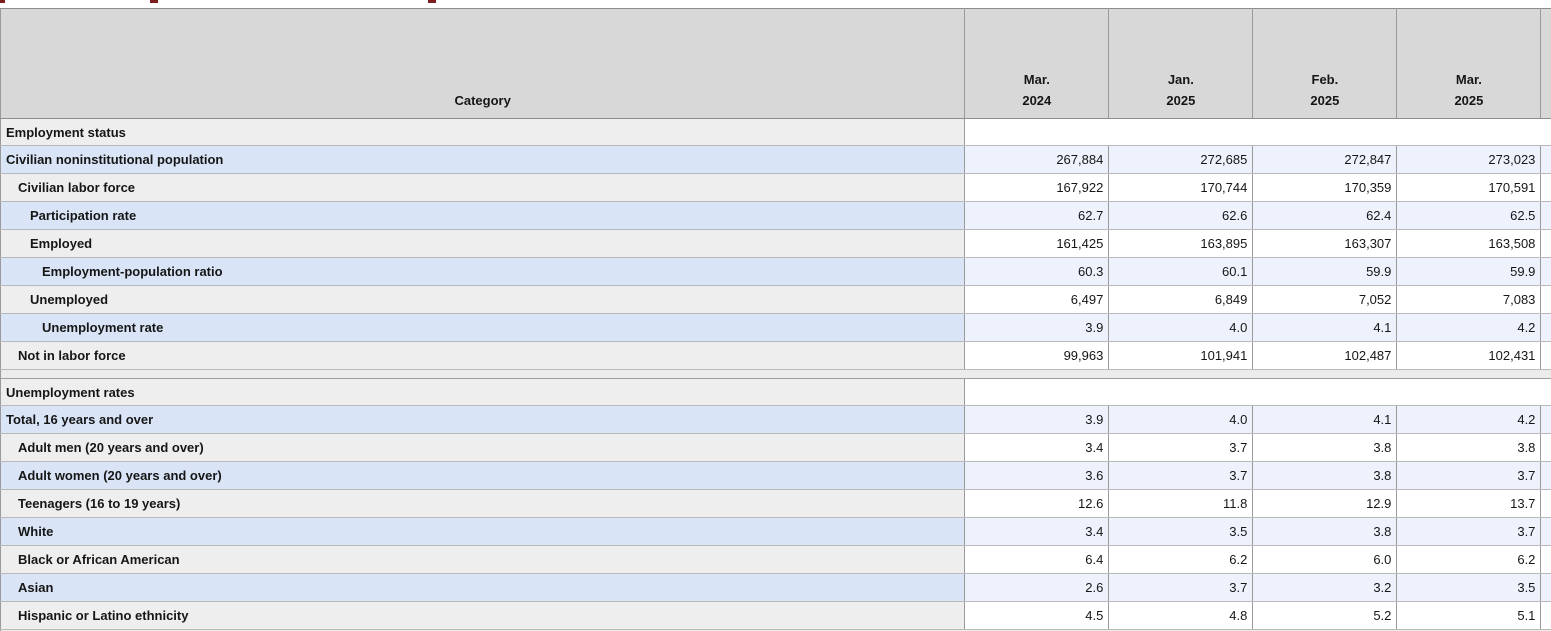  I want to click on category-cell: Teenagers (16 to 19 years), so click(483, 503).